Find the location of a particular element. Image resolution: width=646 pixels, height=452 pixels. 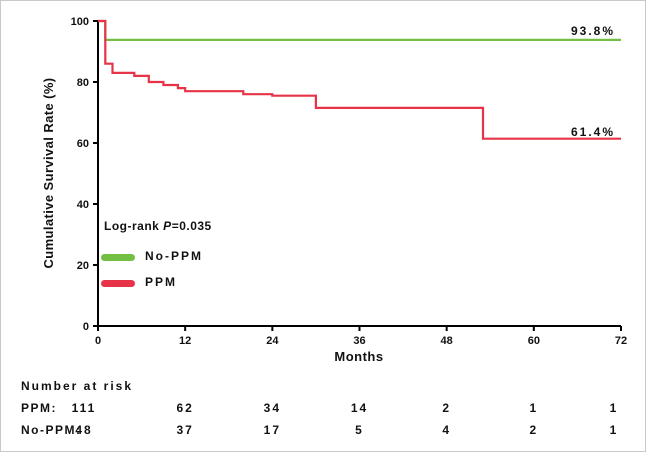

legend-label-no-ppm: No-PPM is located at coordinates (174, 256).